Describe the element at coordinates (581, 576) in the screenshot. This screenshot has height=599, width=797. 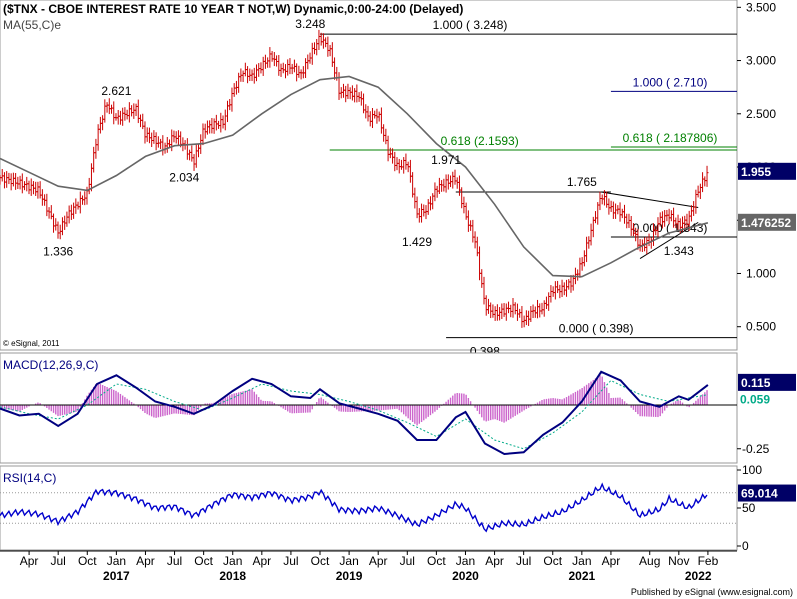
I see `year-label: 2021` at that location.